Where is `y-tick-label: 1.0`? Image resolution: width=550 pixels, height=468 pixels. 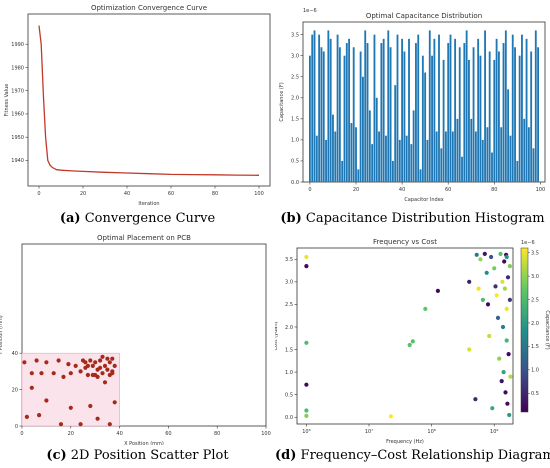
y-tick-label: 1.0 is located at coordinates (289, 373).